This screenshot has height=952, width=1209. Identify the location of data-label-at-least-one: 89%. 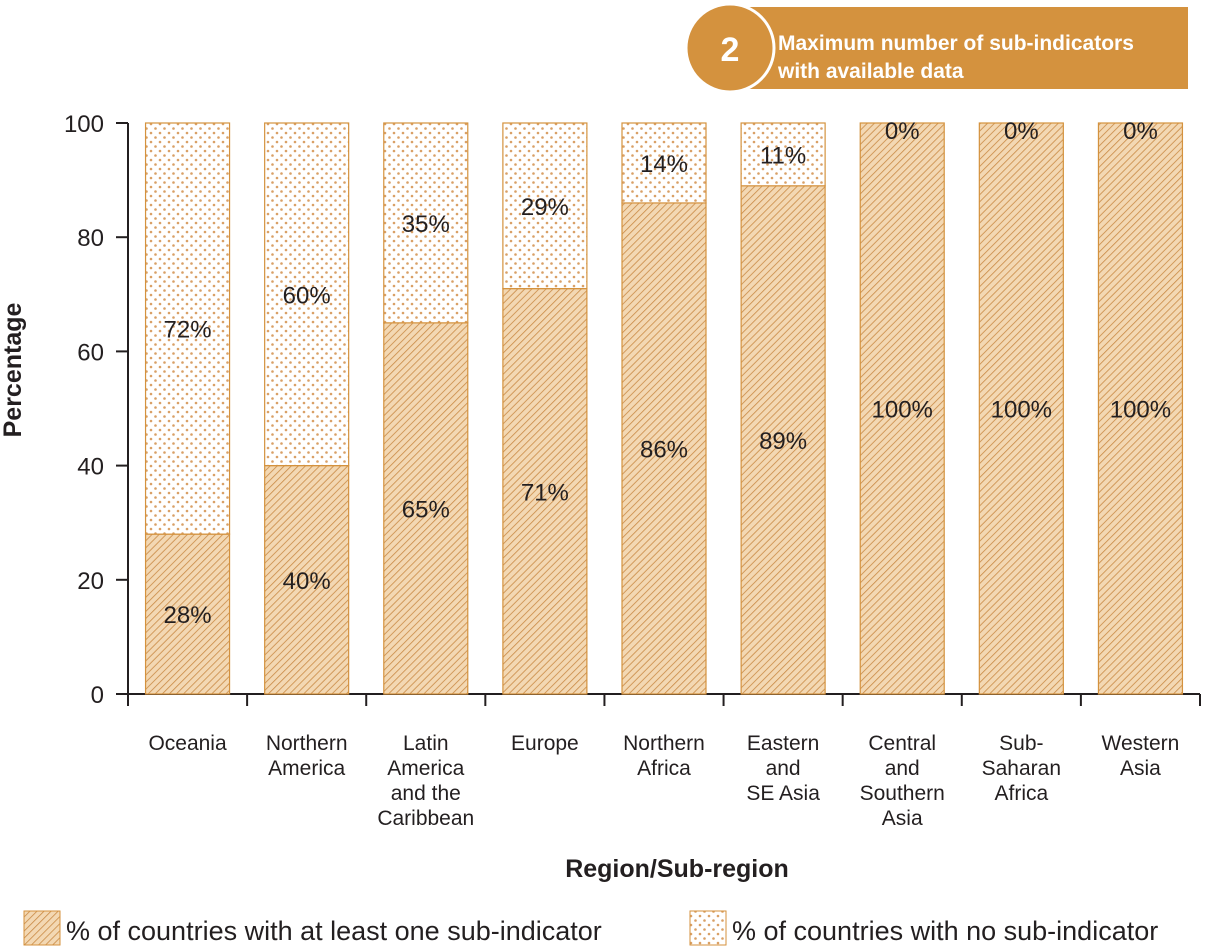
(783, 441).